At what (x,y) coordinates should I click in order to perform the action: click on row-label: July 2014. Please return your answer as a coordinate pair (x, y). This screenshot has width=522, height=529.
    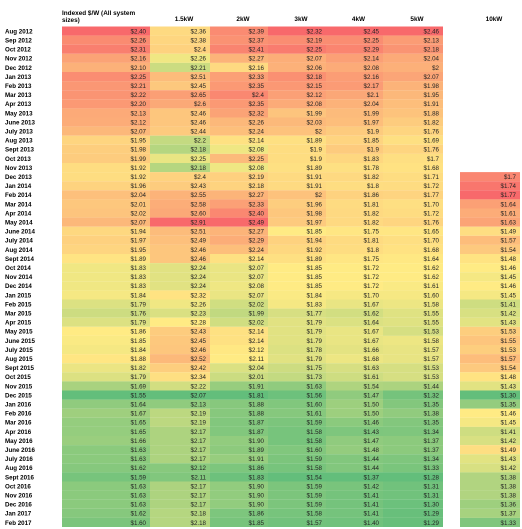
    Looking at the image, I should click on (19, 241).